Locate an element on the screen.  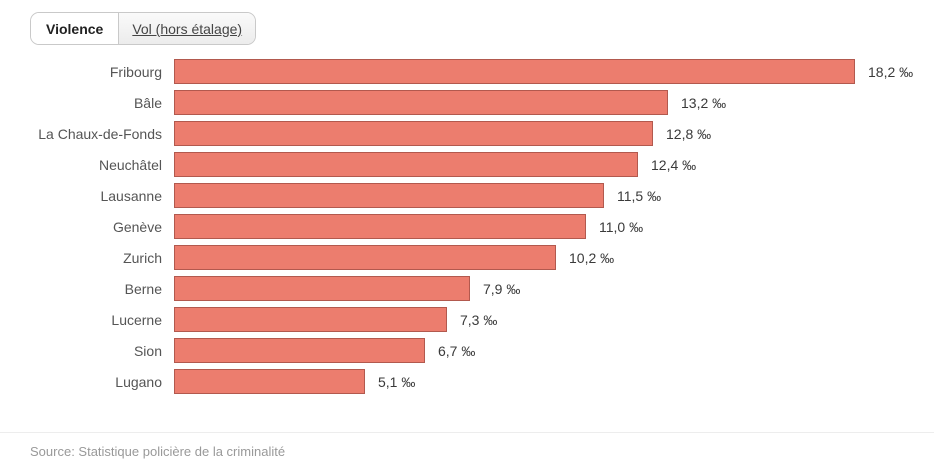
category-label: Zurich is located at coordinates (142, 257).